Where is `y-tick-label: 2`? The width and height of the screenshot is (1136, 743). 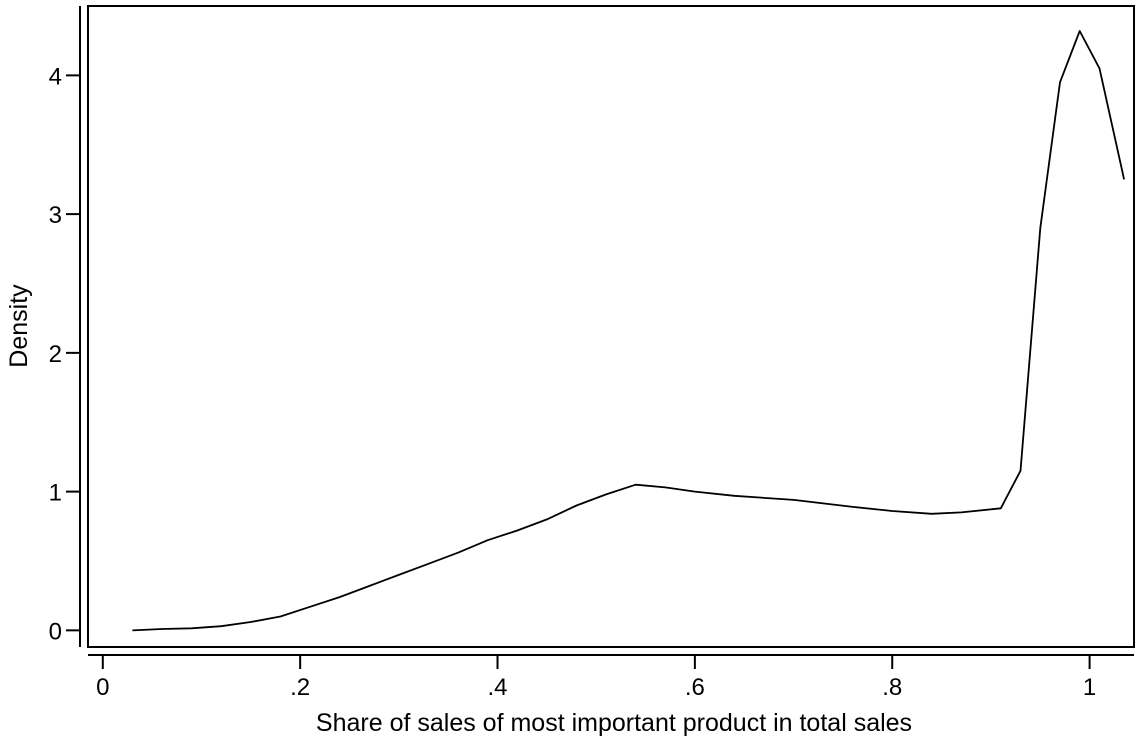 y-tick-label: 2 is located at coordinates (55, 354).